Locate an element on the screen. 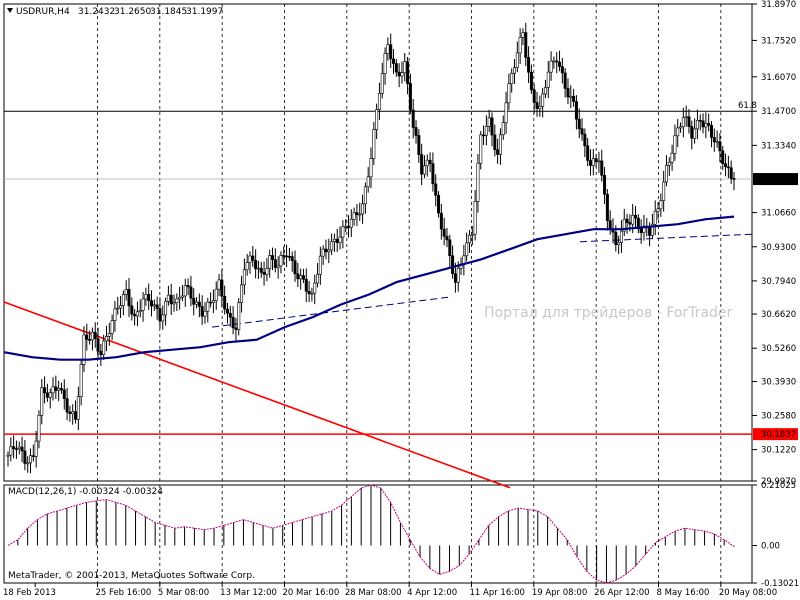 This screenshot has height=600, width=800. macd-axis: 0.21025 0.00 -0.13021 is located at coordinates (775, 535).